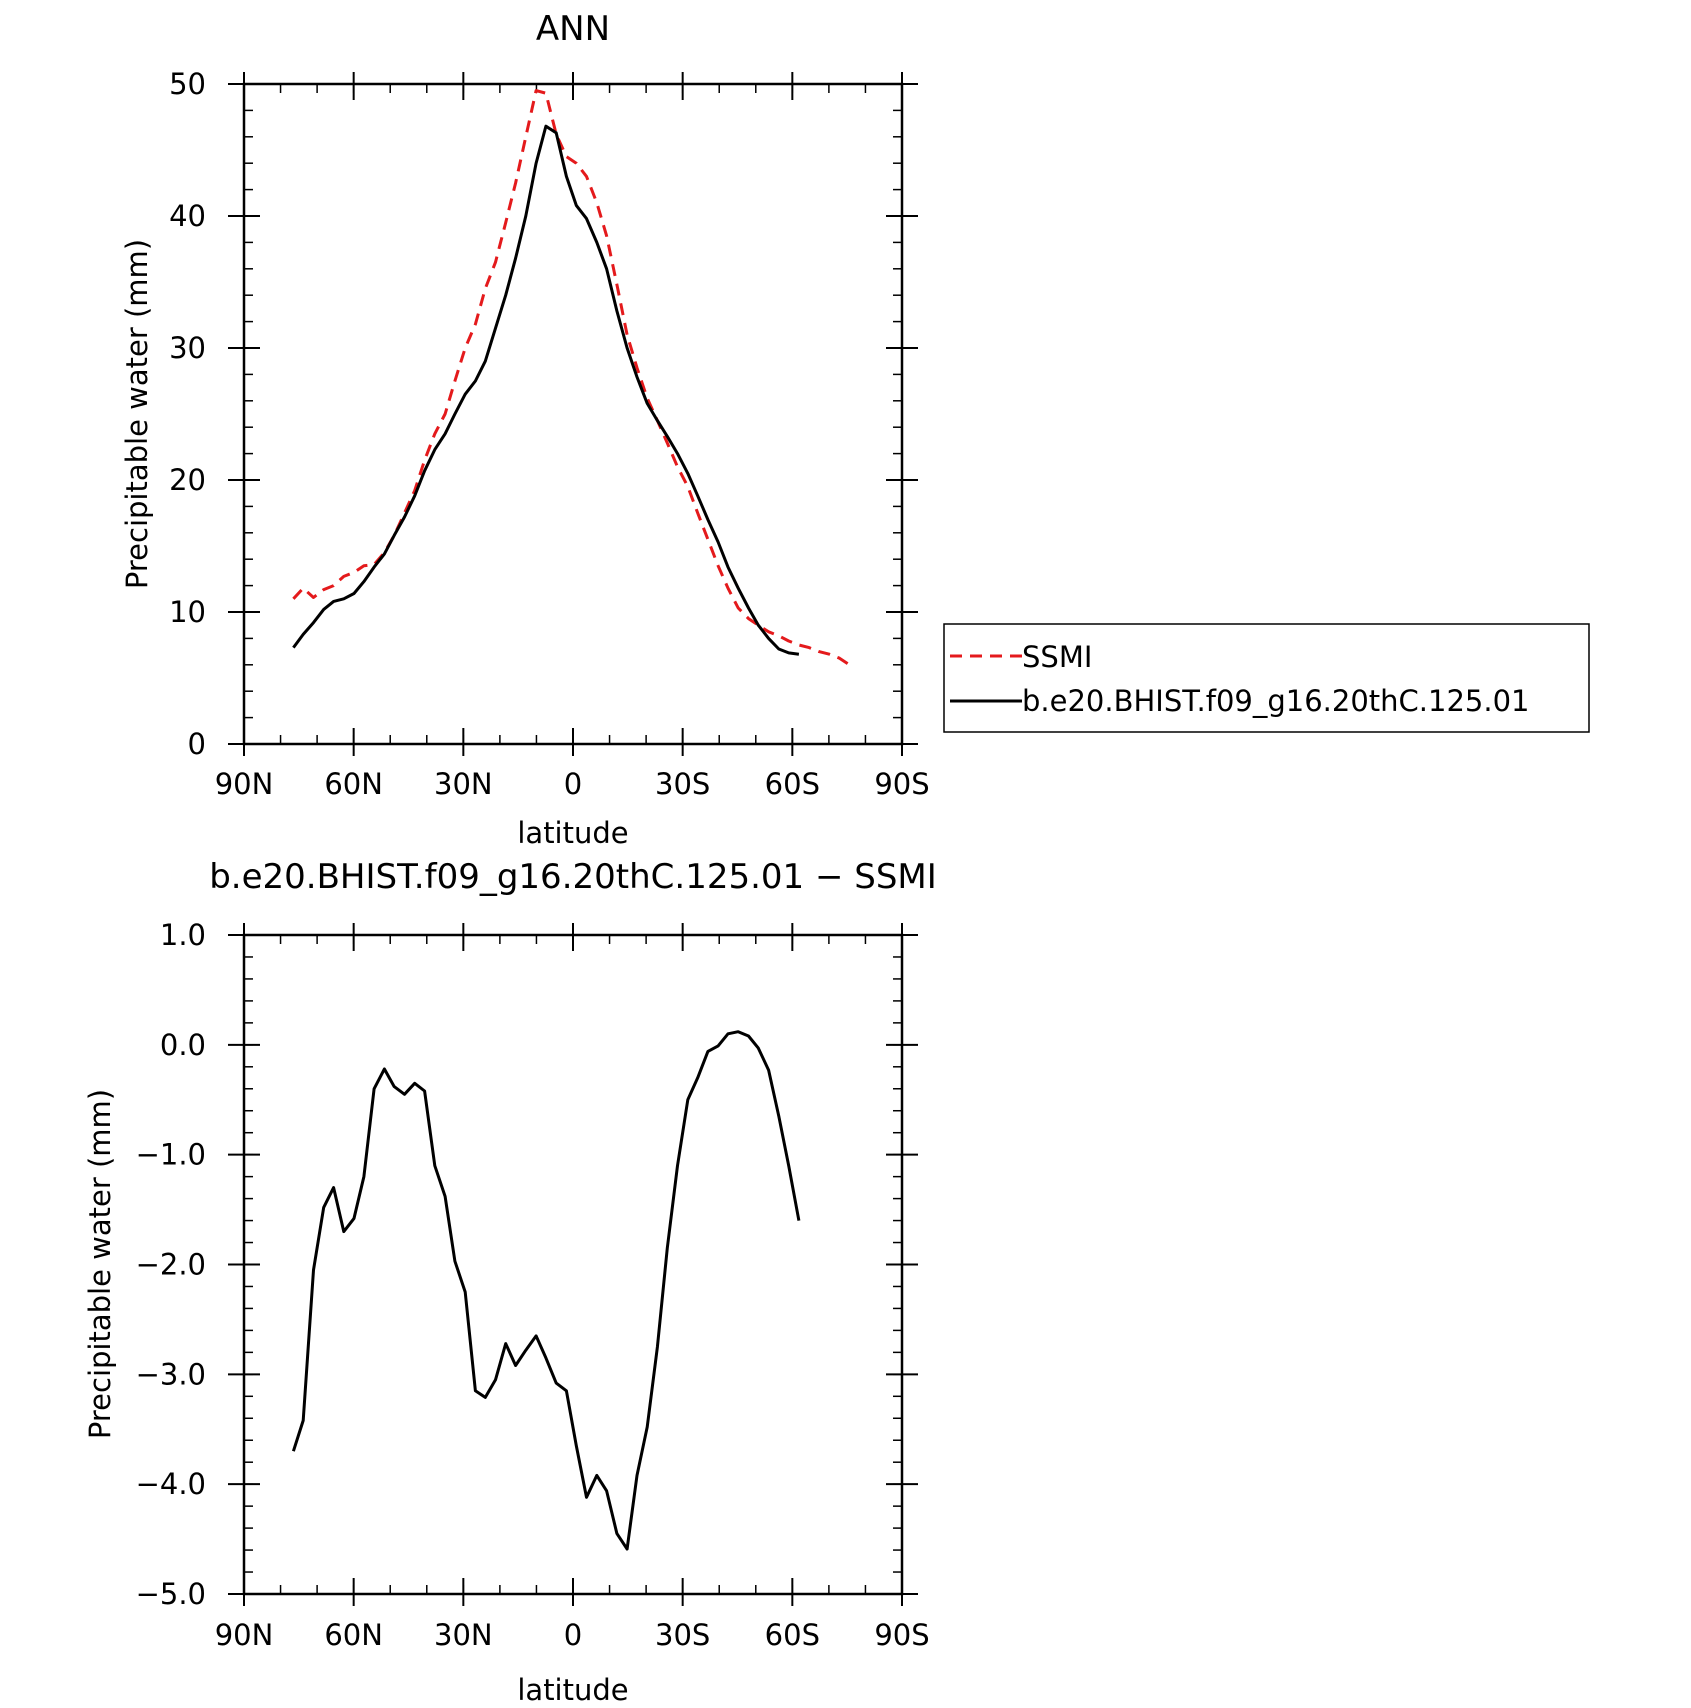  I want to click on bottom-x-tick-label: 30N, so click(463, 1635).